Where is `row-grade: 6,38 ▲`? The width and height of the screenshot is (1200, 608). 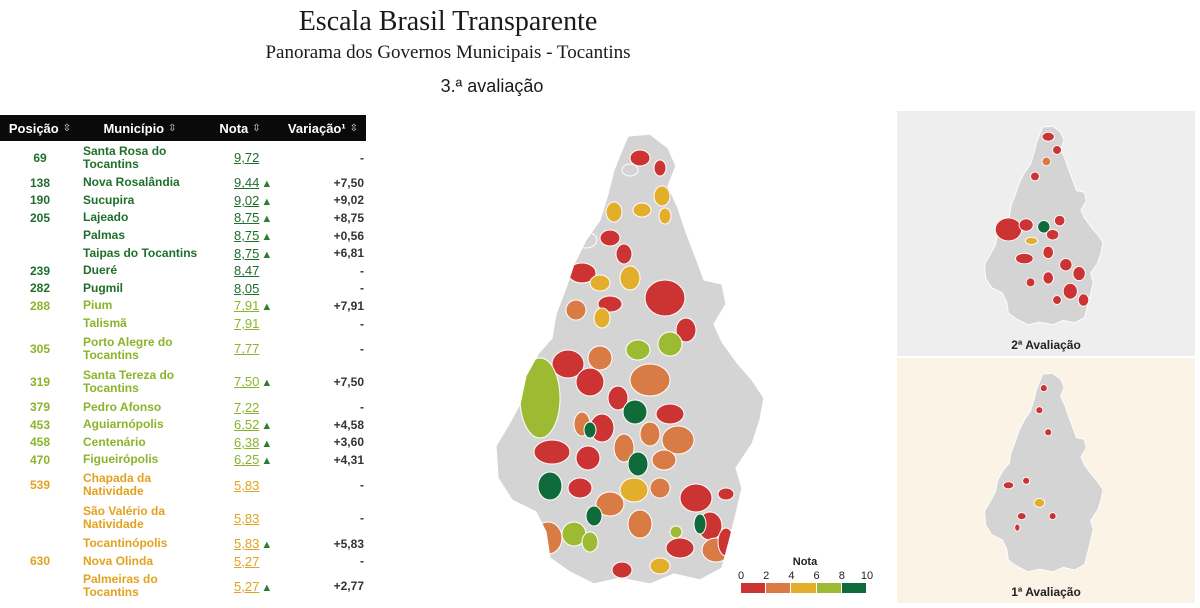 row-grade: 6,38 ▲ is located at coordinates (240, 442).